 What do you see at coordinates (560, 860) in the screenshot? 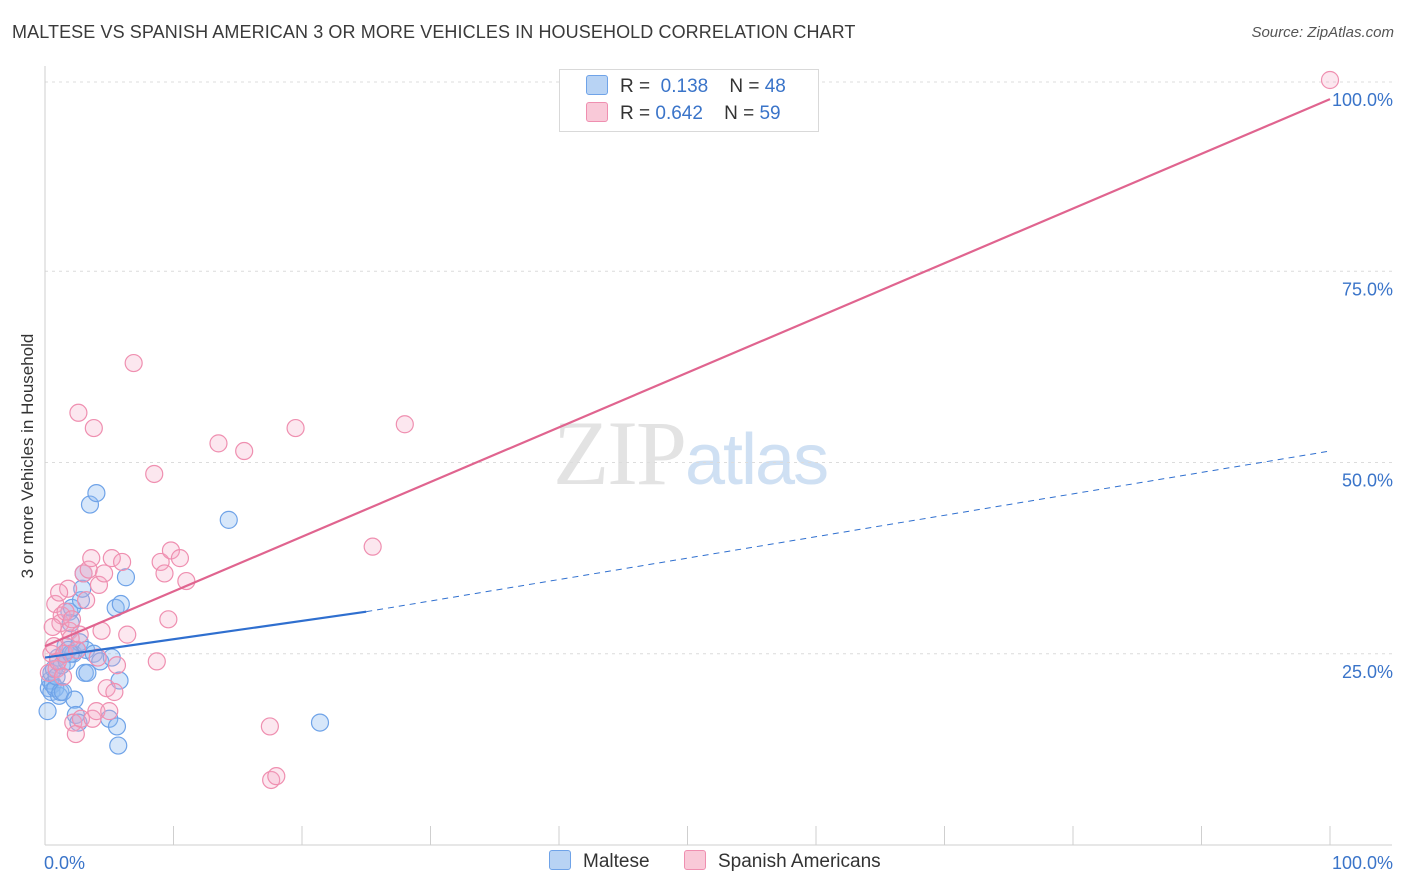
I see `bottom-legend-swatch-maltese` at bounding box center [560, 860].